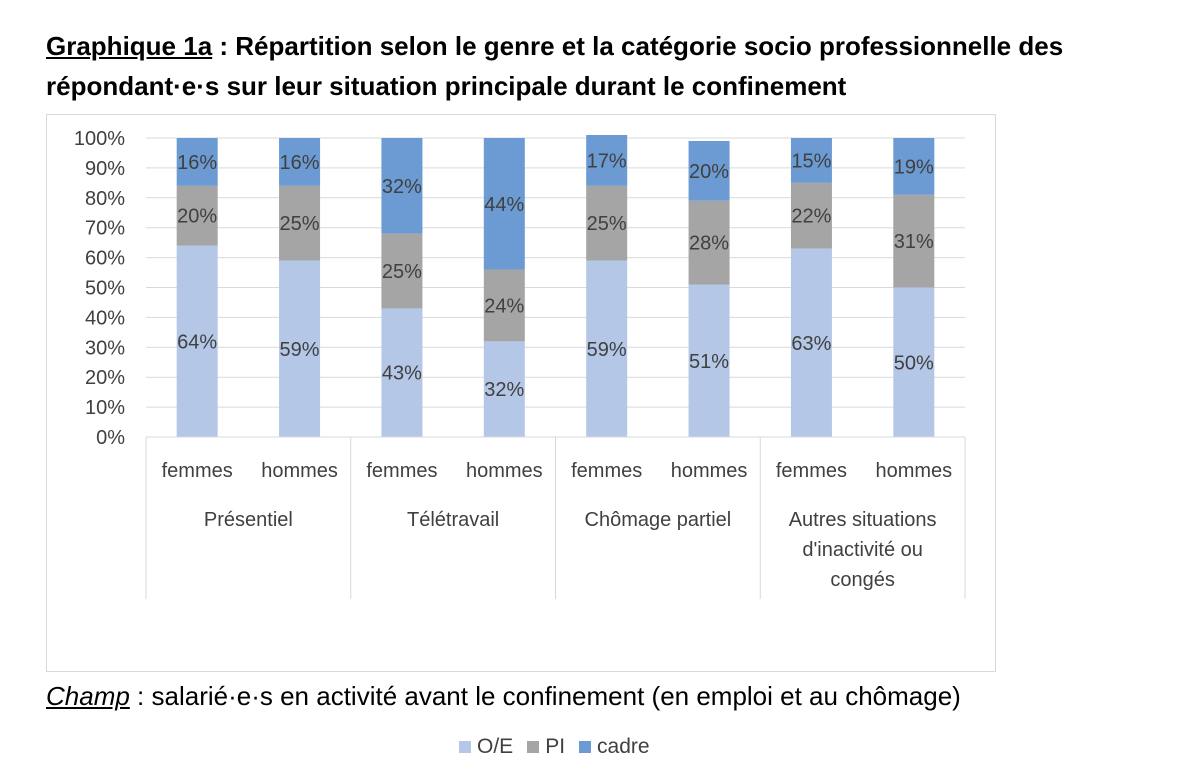  What do you see at coordinates (248, 520) in the screenshot?
I see `x-group-label: Présentiel` at bounding box center [248, 520].